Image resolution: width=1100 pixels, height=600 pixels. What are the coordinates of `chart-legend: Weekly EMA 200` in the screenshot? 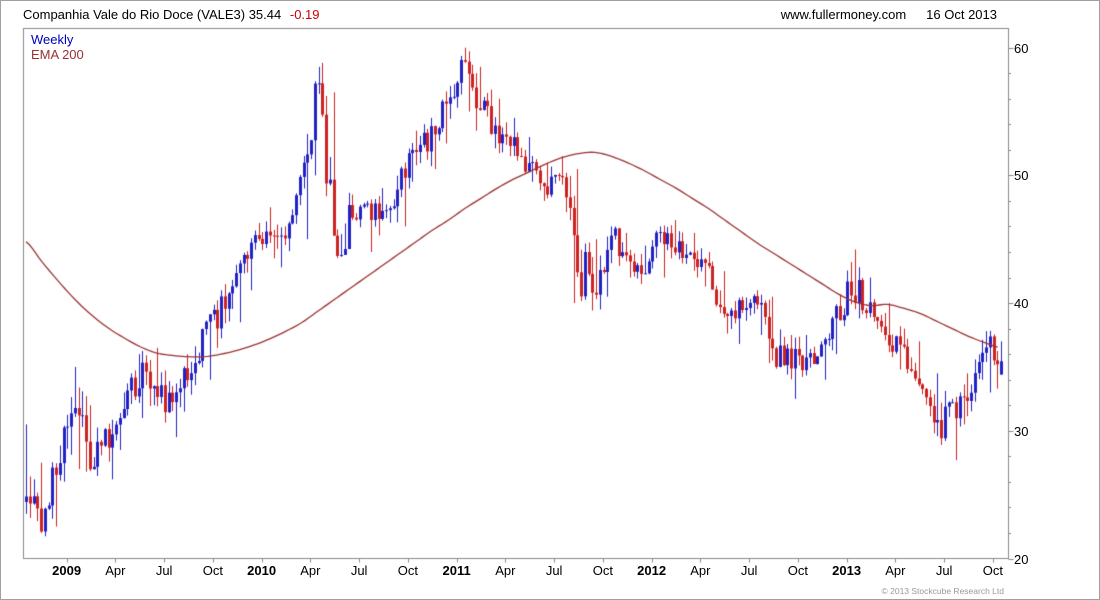 It's located at (57, 47).